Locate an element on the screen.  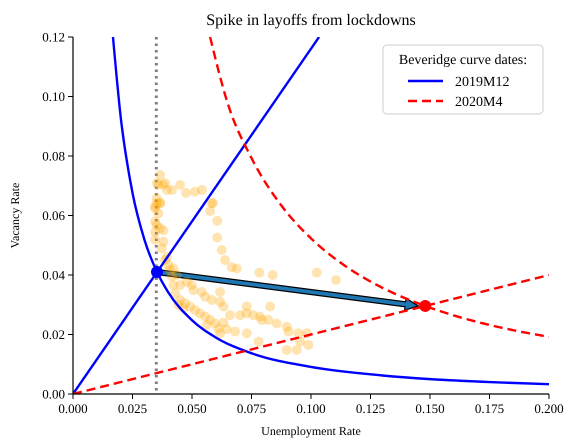
y-tick-label: 0.10 is located at coordinates (53, 96).